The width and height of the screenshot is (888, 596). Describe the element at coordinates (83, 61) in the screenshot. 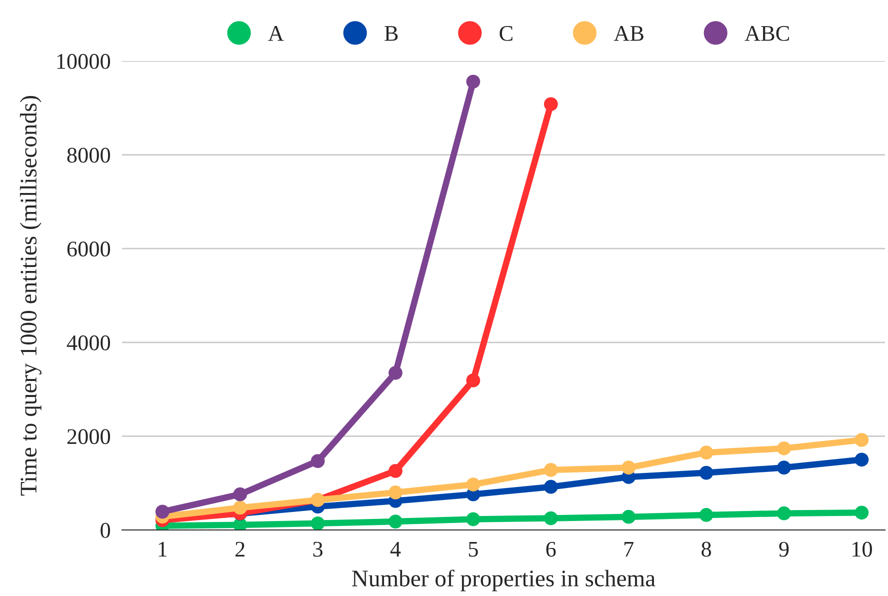

I see `y-tick-label: 10000` at that location.